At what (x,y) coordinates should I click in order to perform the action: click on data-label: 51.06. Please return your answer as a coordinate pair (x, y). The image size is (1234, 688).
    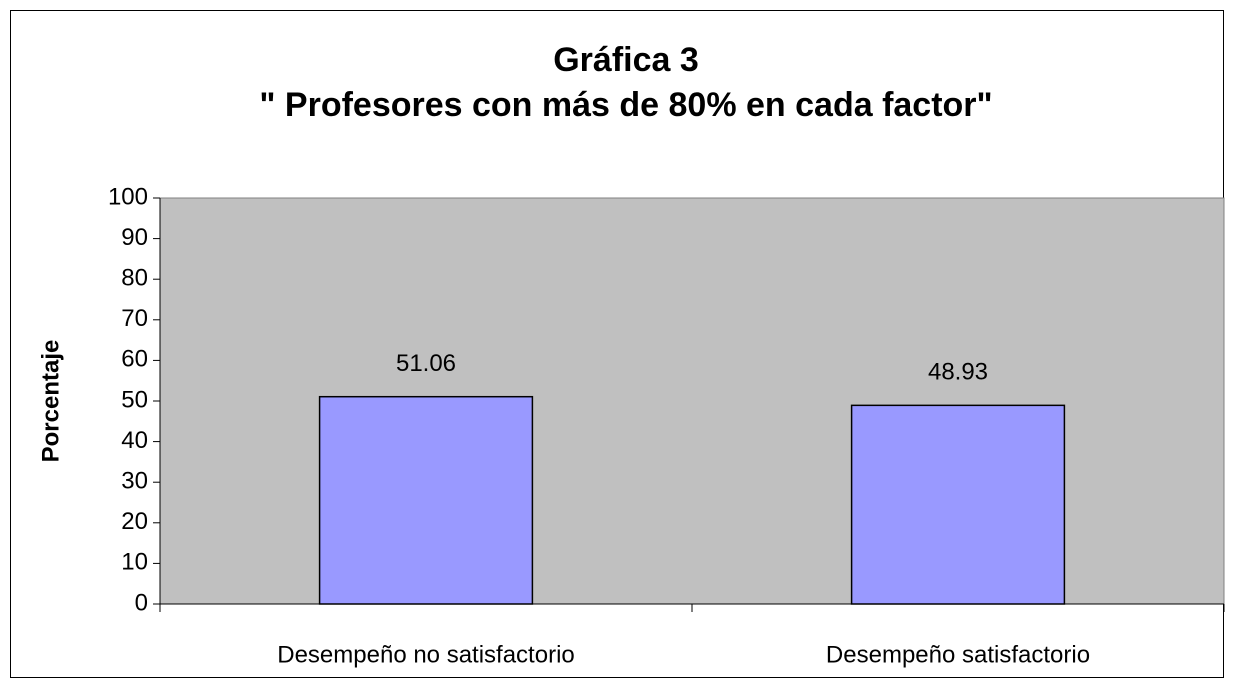
    Looking at the image, I should click on (426, 363).